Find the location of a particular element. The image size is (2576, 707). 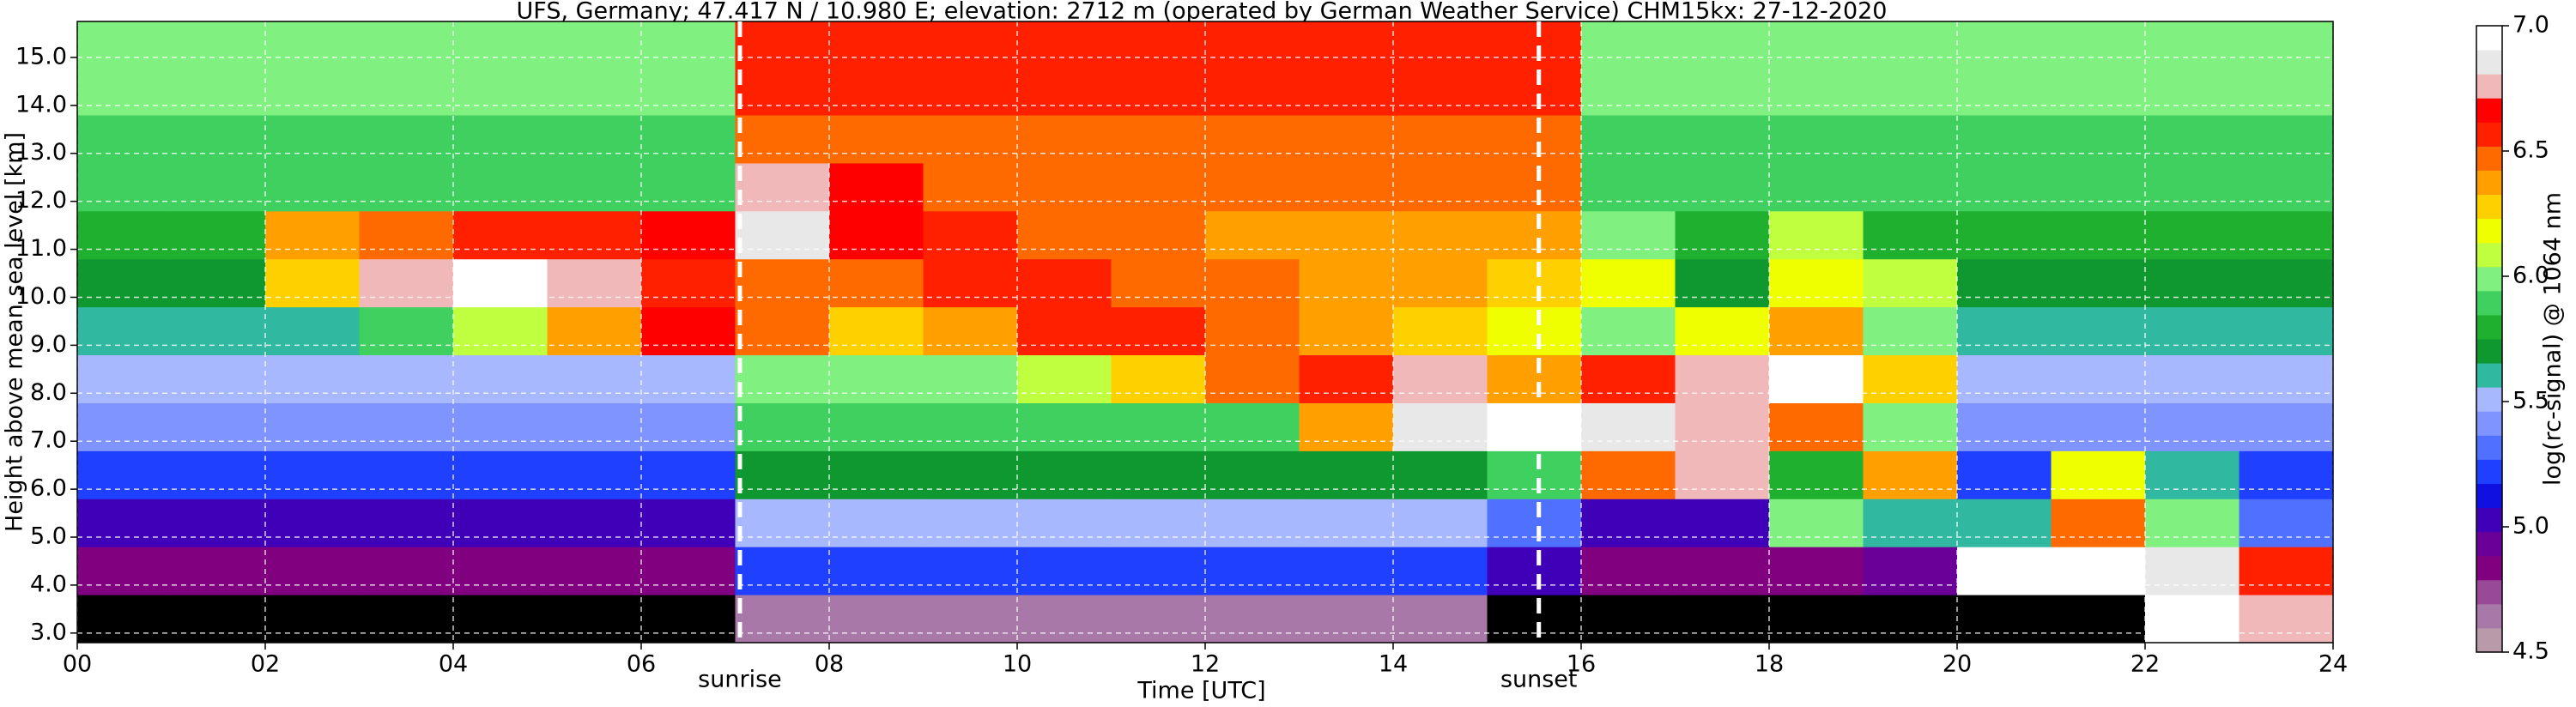

y-tick-label: 6.0 is located at coordinates (48, 489).